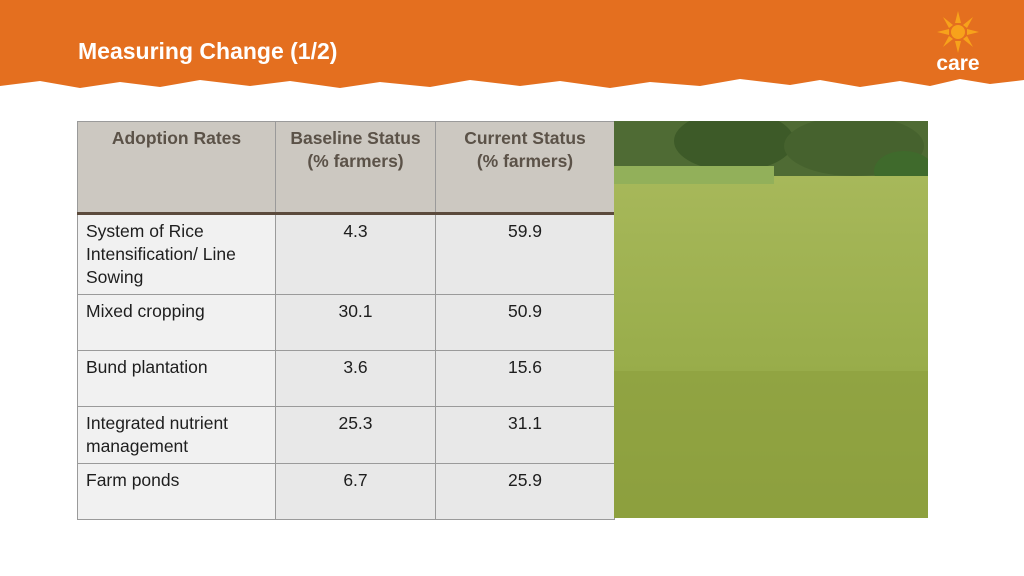  I want to click on value-cell: 50.9, so click(525, 322).